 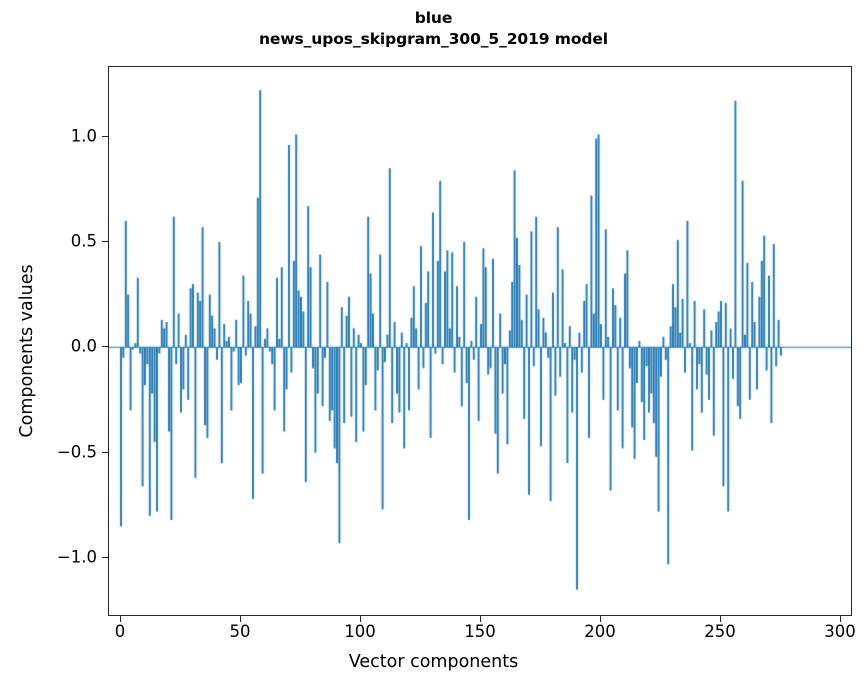 What do you see at coordinates (480, 631) in the screenshot?
I see `x-tick-label: 150` at bounding box center [480, 631].